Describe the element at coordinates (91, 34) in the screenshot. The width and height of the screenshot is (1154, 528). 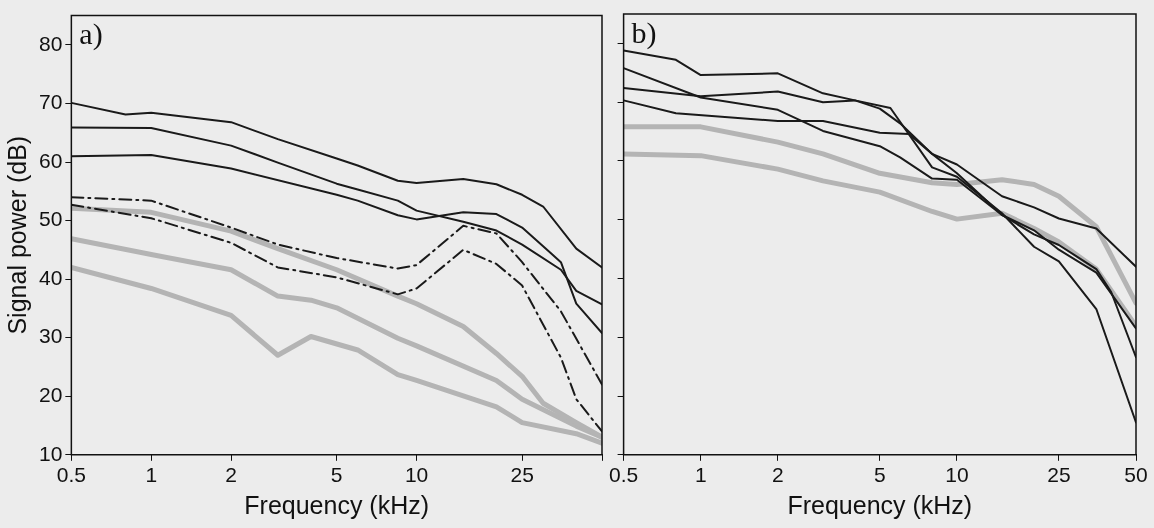
I see `annotation: a)` at that location.